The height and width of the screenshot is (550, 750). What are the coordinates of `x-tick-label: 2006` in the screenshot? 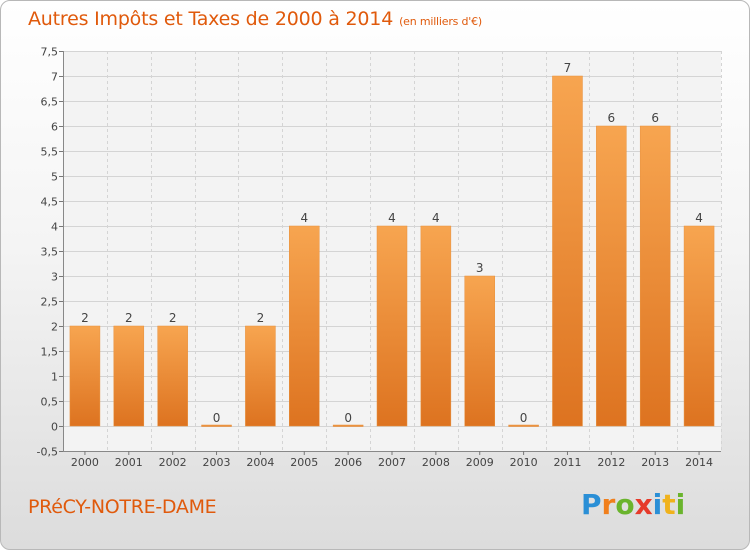 It's located at (348, 462).